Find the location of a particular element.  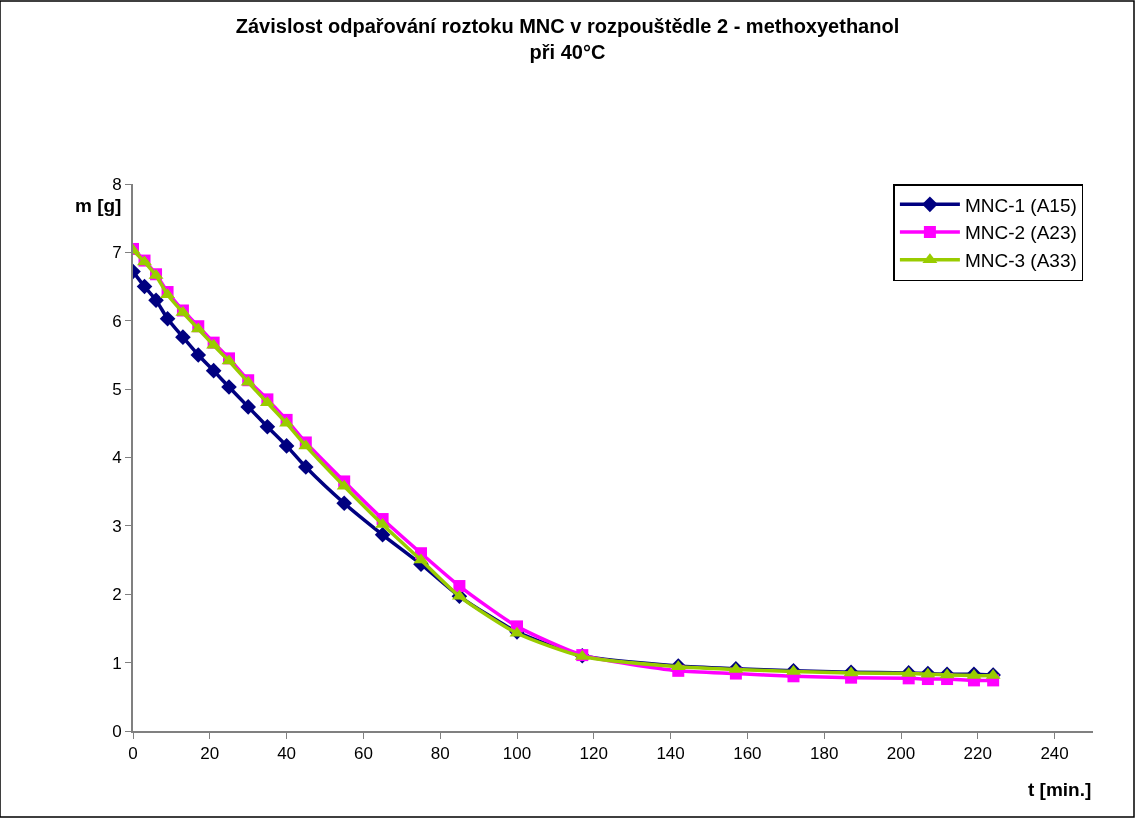

y-axis-title: m [g] is located at coordinates (98, 205).